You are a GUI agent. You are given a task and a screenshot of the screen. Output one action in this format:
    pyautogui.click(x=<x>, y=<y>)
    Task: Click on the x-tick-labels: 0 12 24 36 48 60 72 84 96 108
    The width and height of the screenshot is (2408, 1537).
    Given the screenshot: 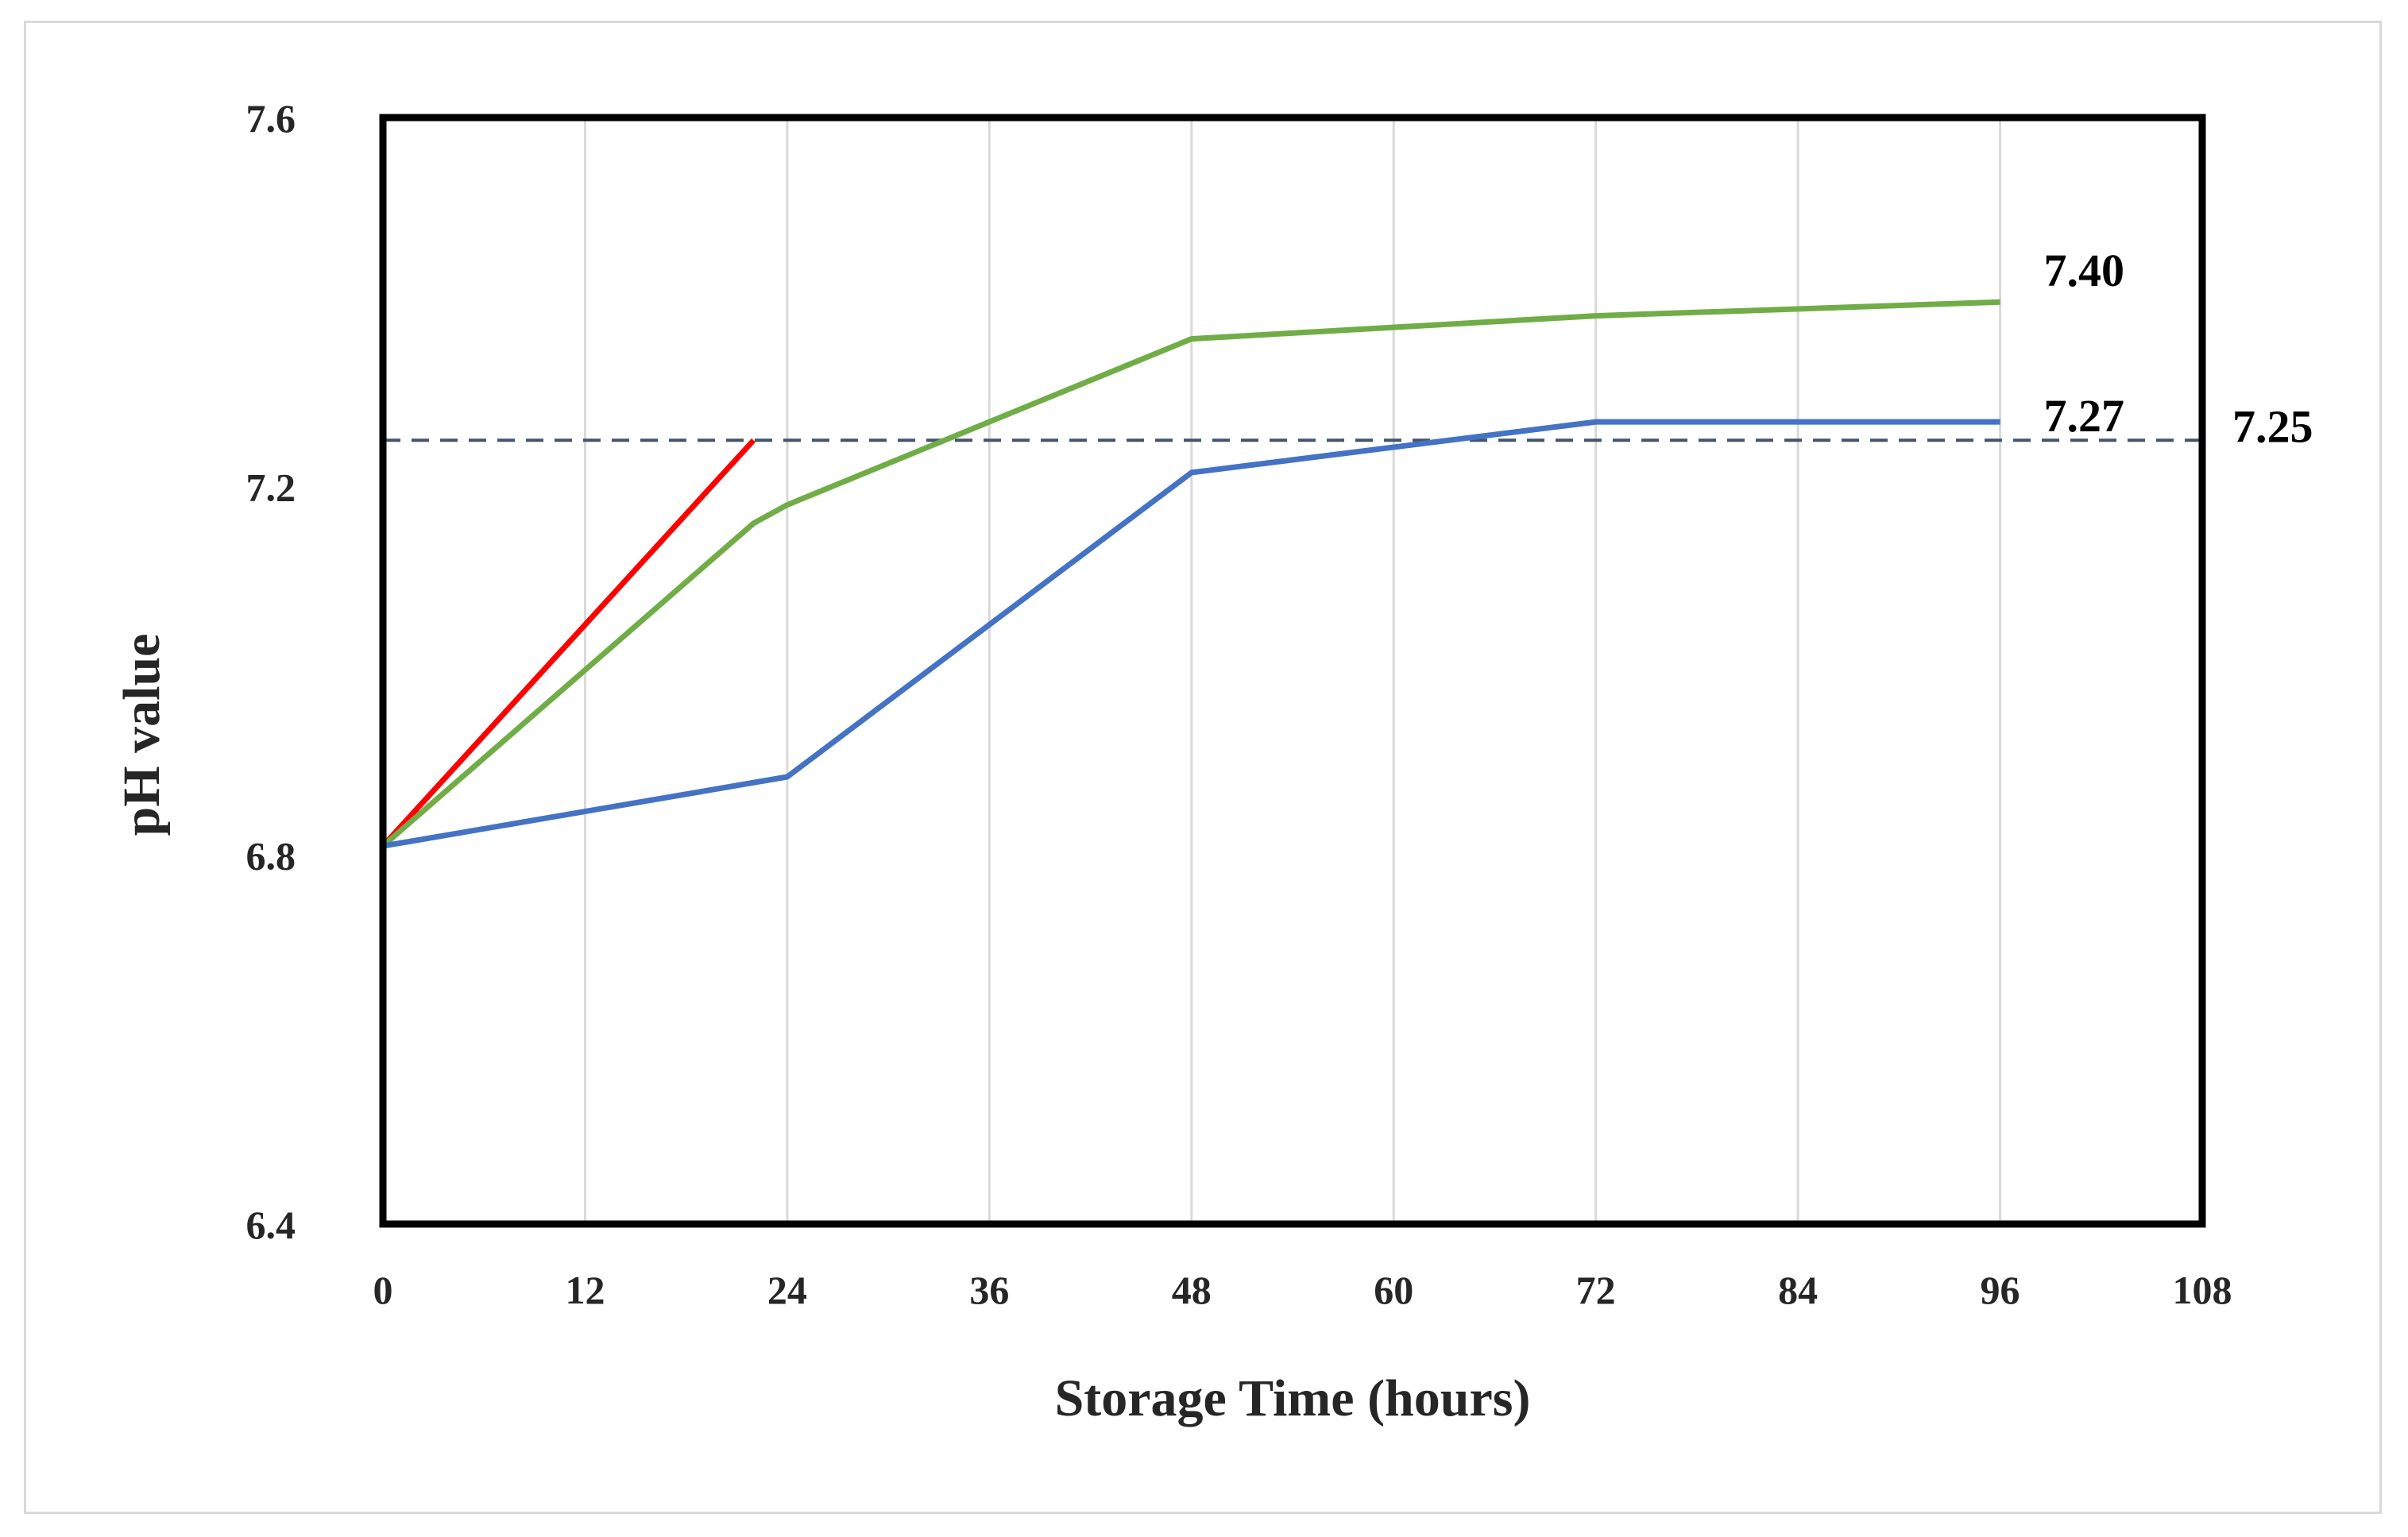 What is the action you would take?
    pyautogui.click(x=1302, y=1290)
    